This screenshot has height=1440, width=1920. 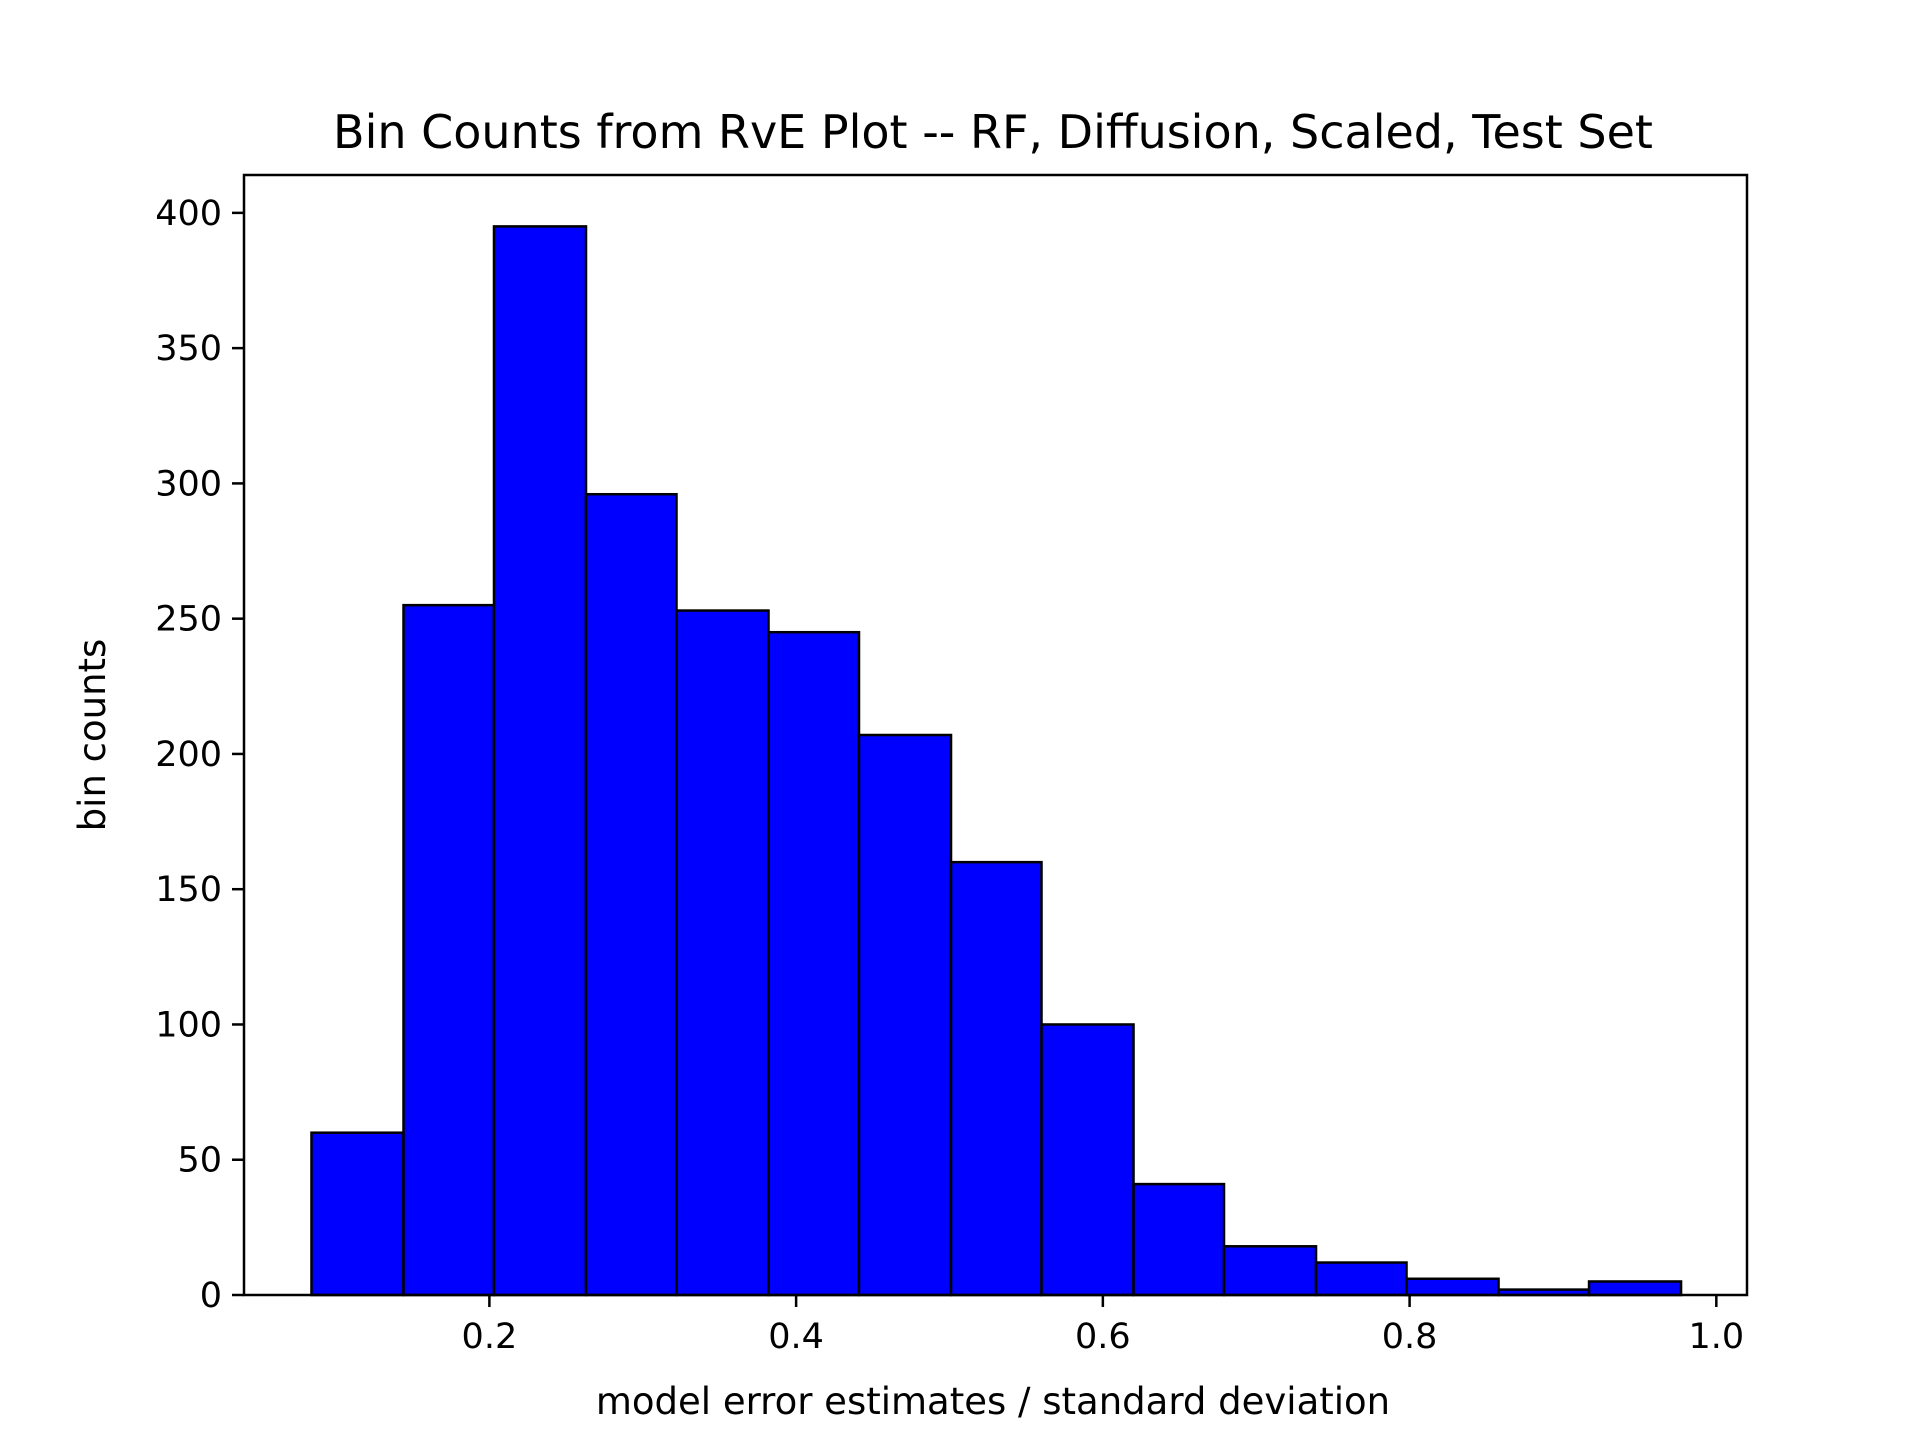 I want to click on y-tick-label-6: 300, so click(x=188, y=484).